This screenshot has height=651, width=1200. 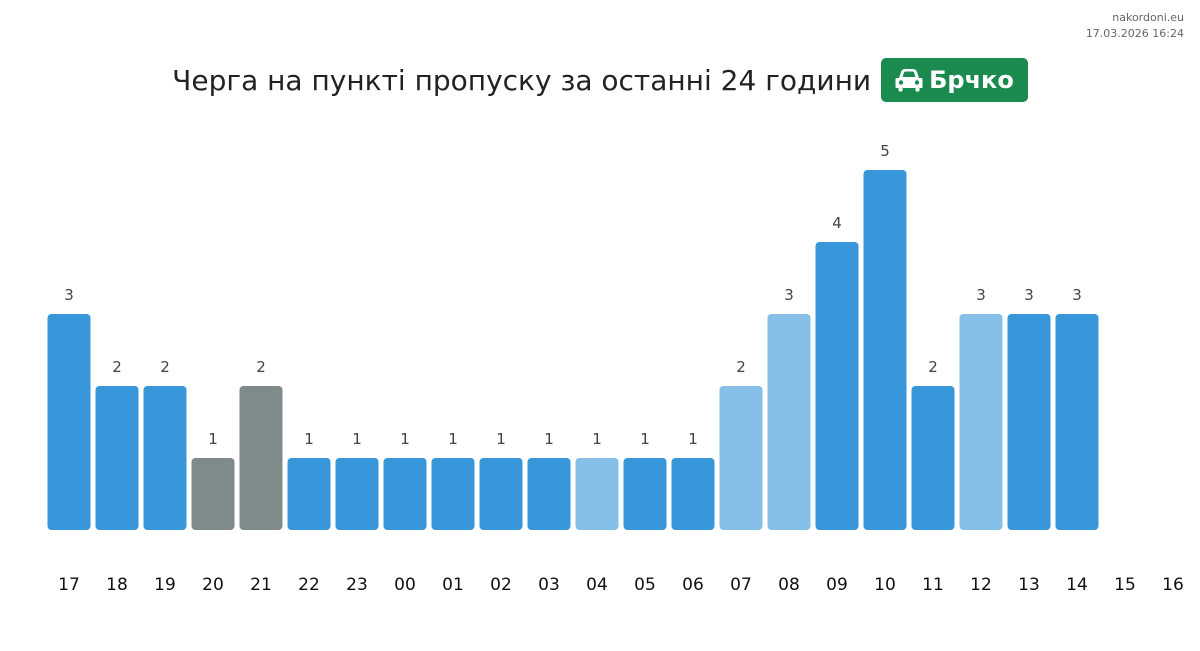 What do you see at coordinates (645, 585) in the screenshot?
I see `x-tick-label: 05` at bounding box center [645, 585].